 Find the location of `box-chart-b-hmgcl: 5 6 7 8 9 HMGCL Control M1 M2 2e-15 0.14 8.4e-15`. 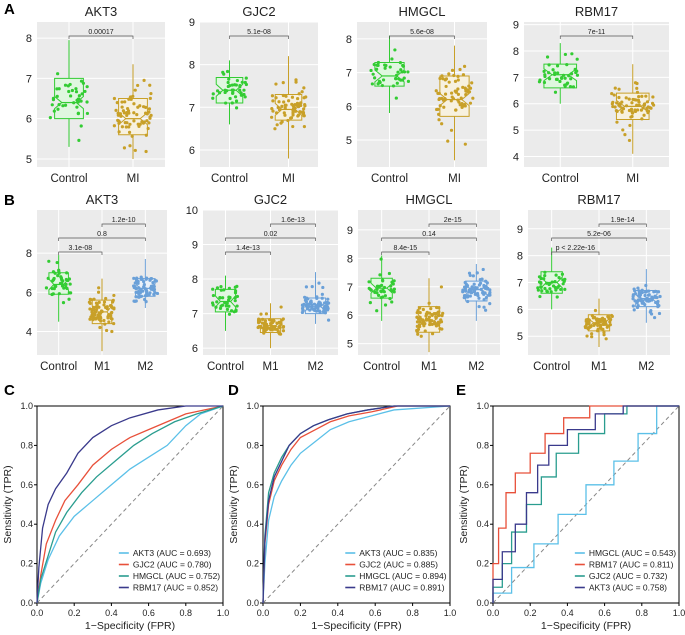

box-chart-b-hmgcl: 5 6 7 8 9 HMGCL Control M1 M2 2e-15 0.14 8.4e-15 is located at coordinates (423, 282).